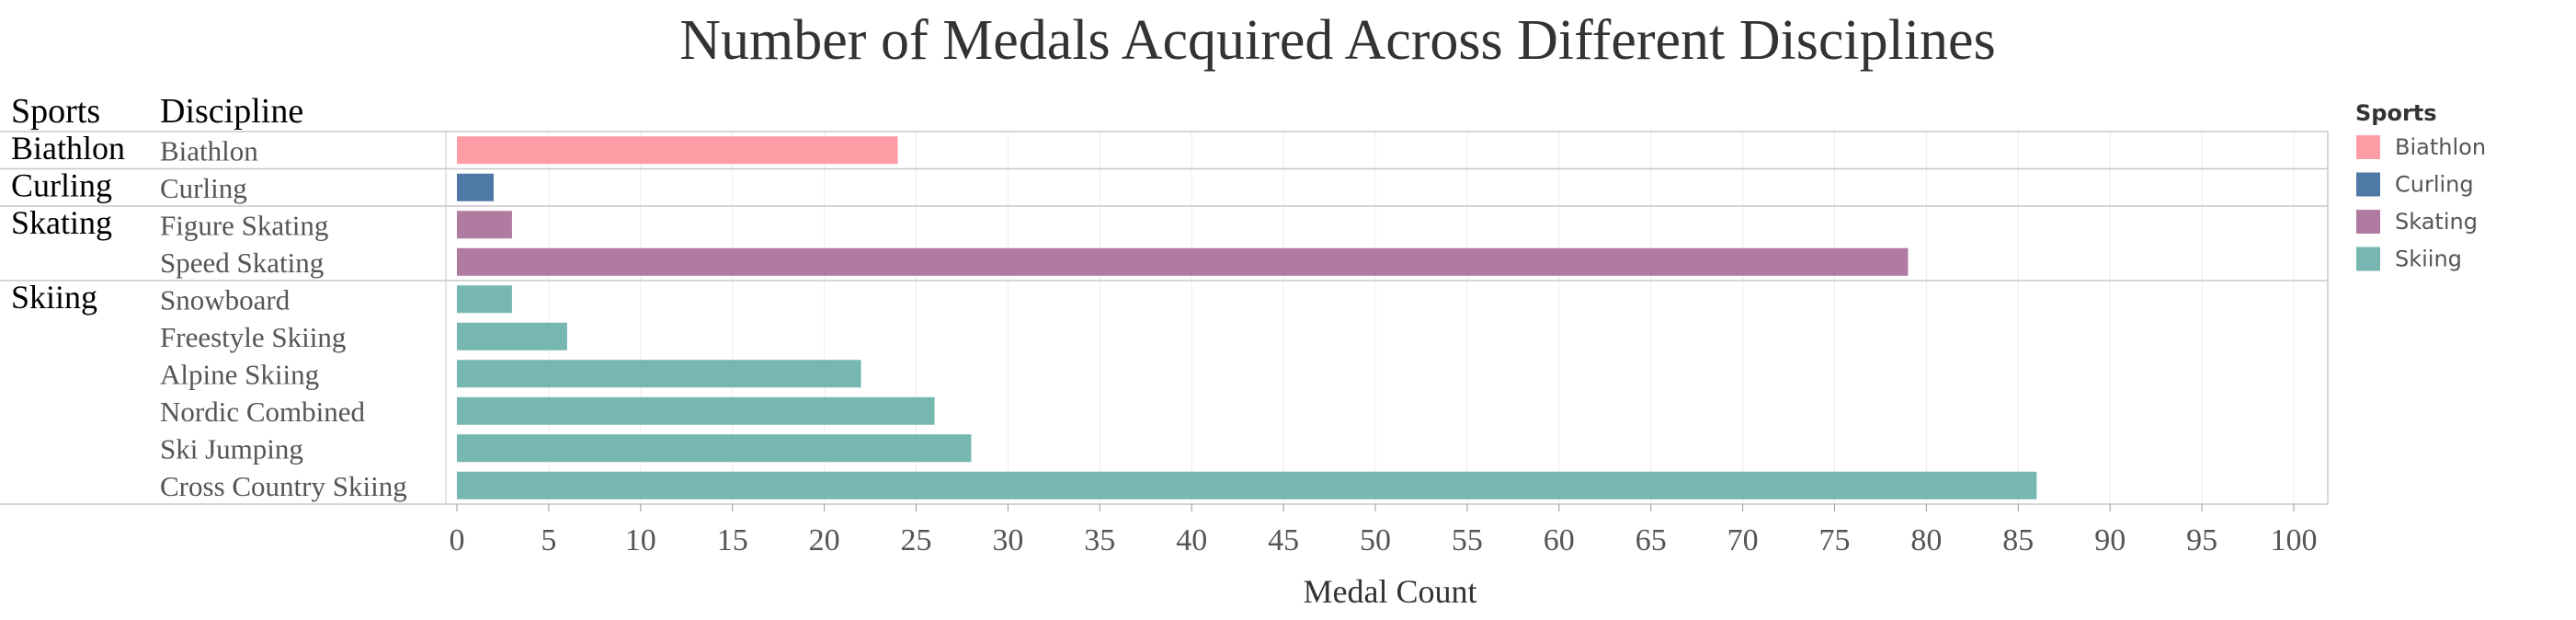 Image resolution: width=2576 pixels, height=620 pixels. I want to click on x-tick-label: 5, so click(548, 540).